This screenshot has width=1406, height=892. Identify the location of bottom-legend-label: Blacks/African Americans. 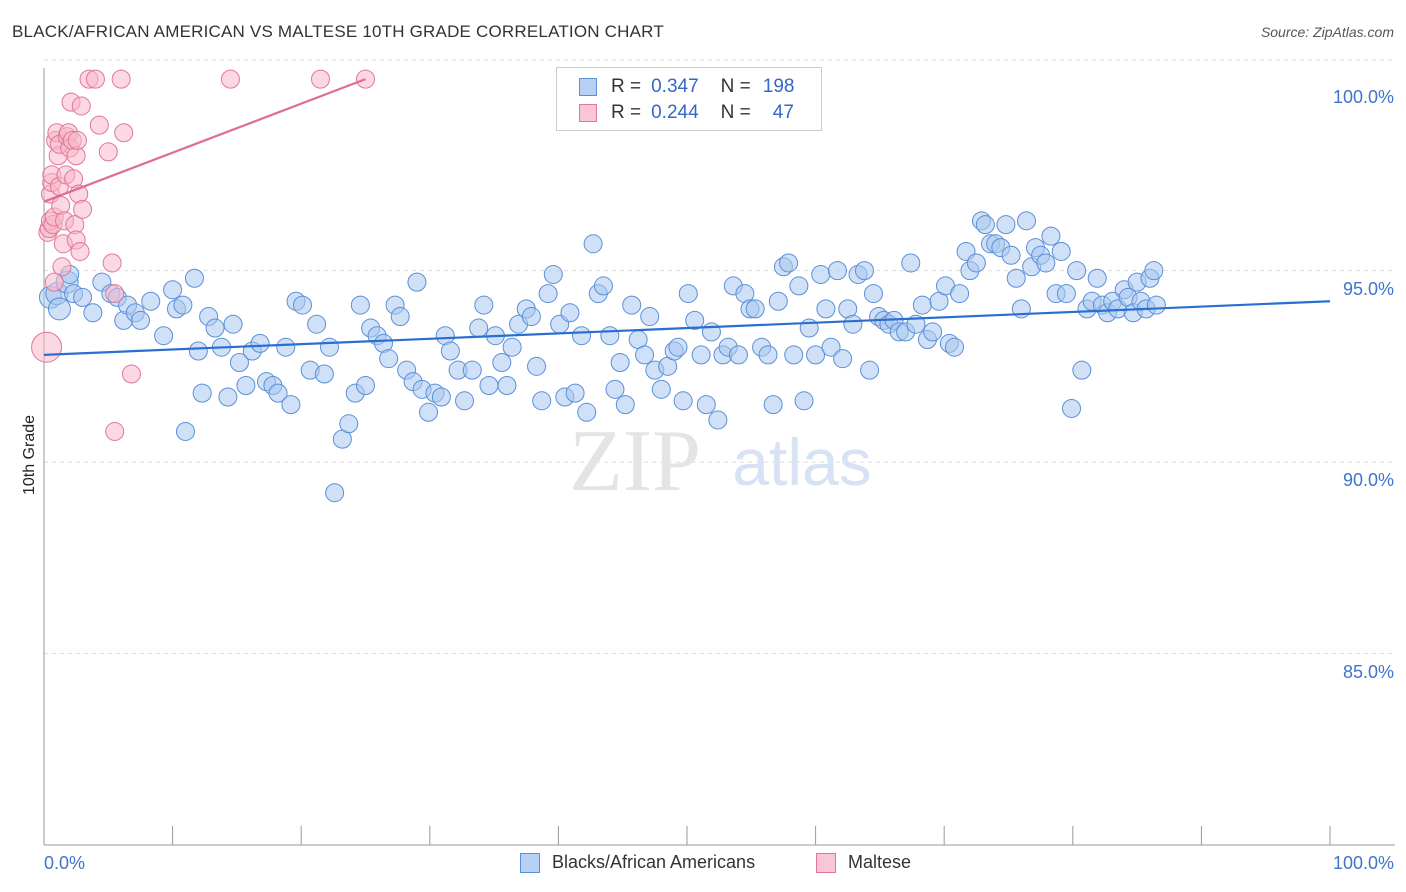
(654, 862).